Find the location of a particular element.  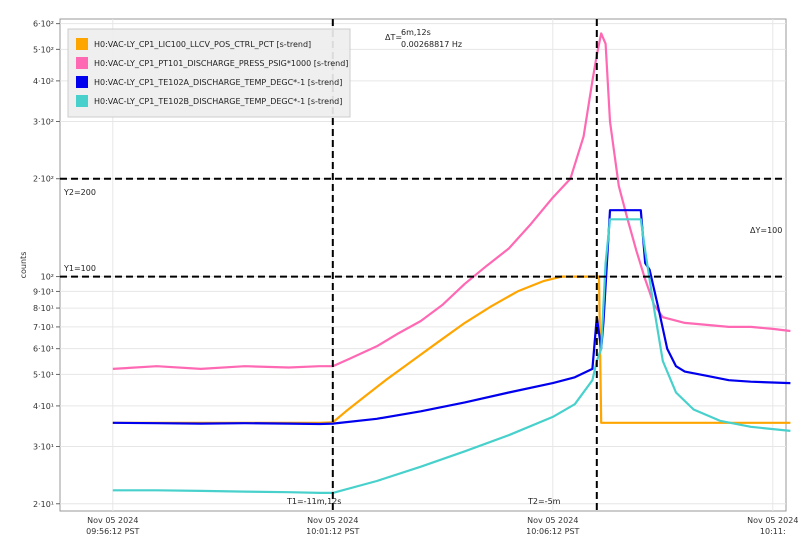

delta-t-value: 6m,12s is located at coordinates (416, 32).